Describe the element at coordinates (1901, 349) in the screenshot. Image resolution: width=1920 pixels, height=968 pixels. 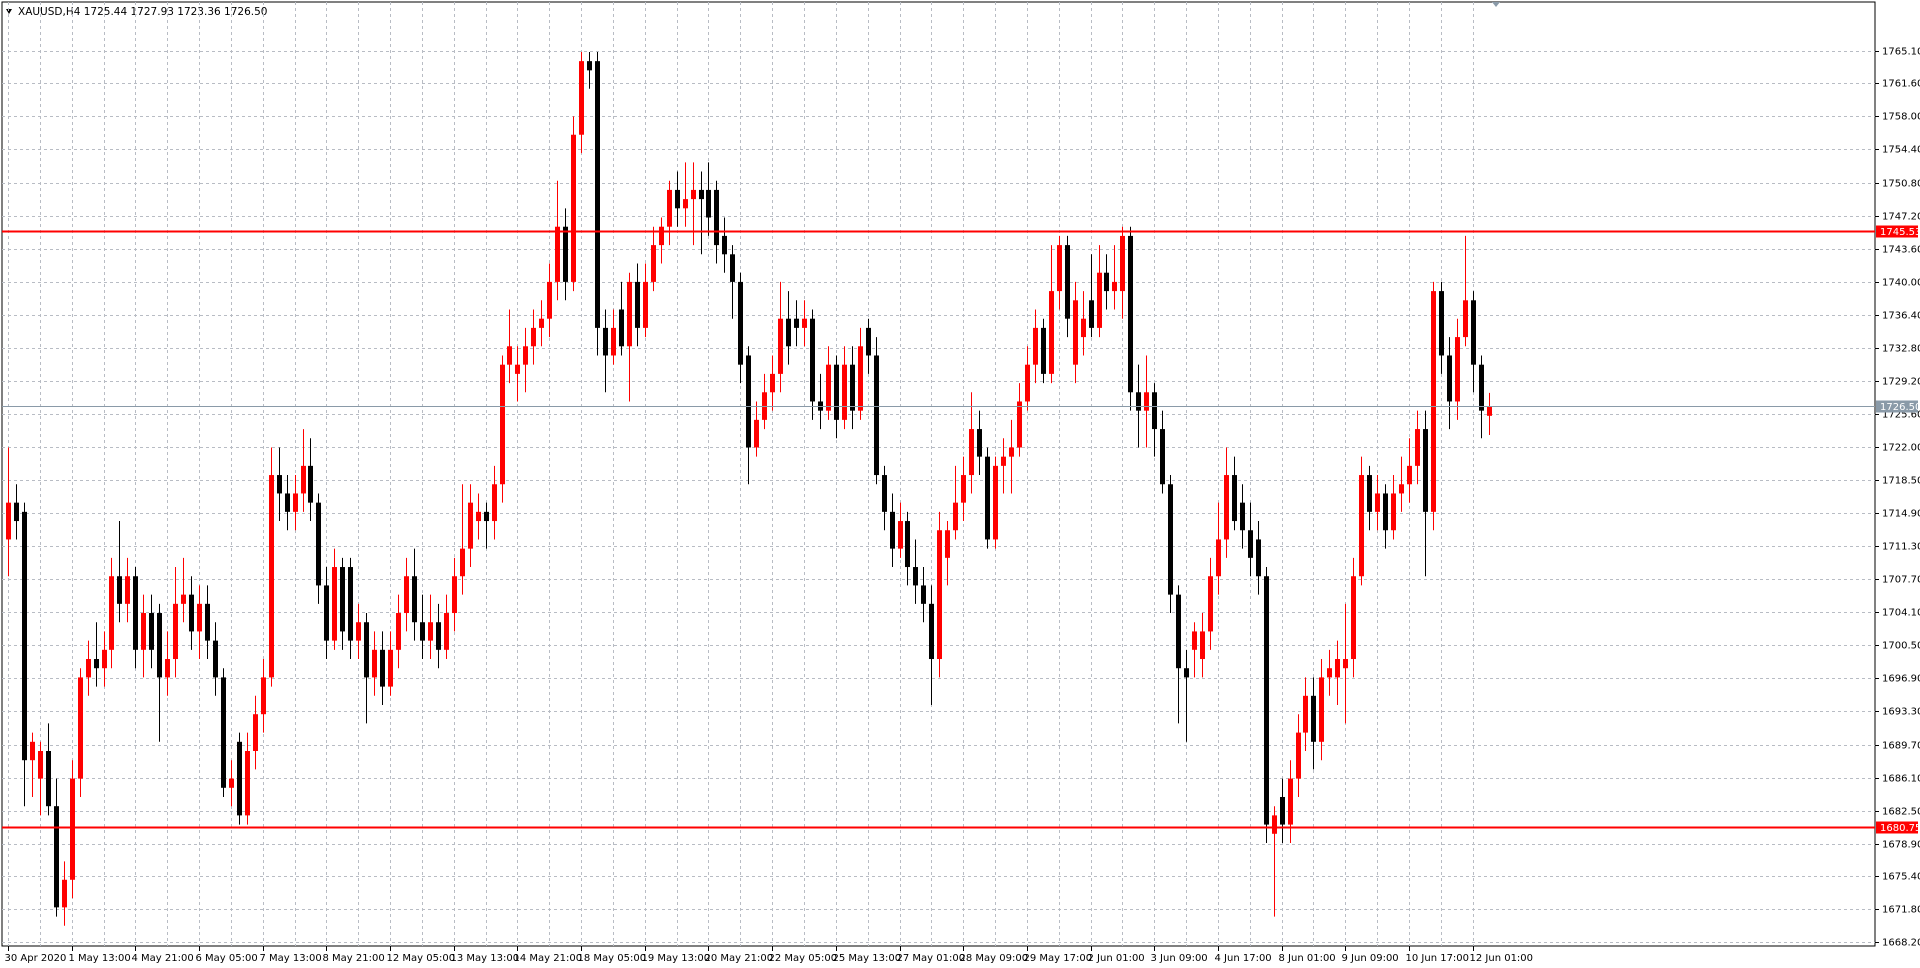
I see `y-tick-label: 1732.80` at that location.